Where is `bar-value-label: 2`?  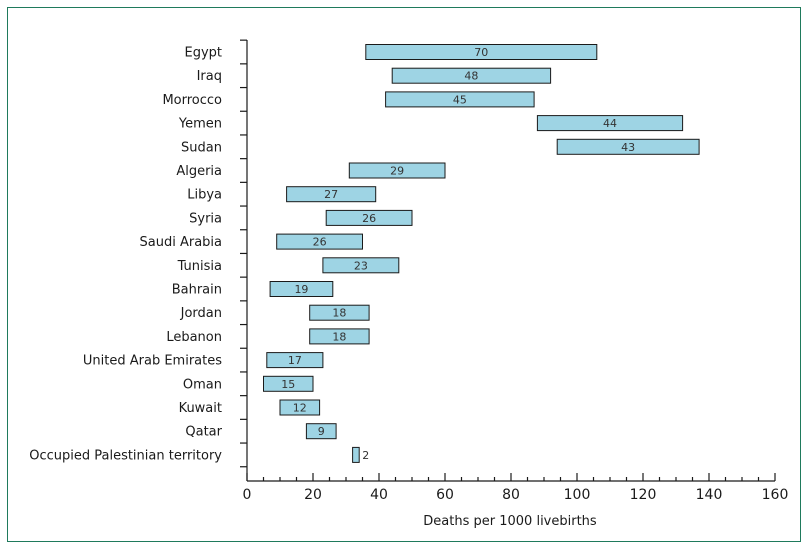
bar-value-label: 2 is located at coordinates (365, 455).